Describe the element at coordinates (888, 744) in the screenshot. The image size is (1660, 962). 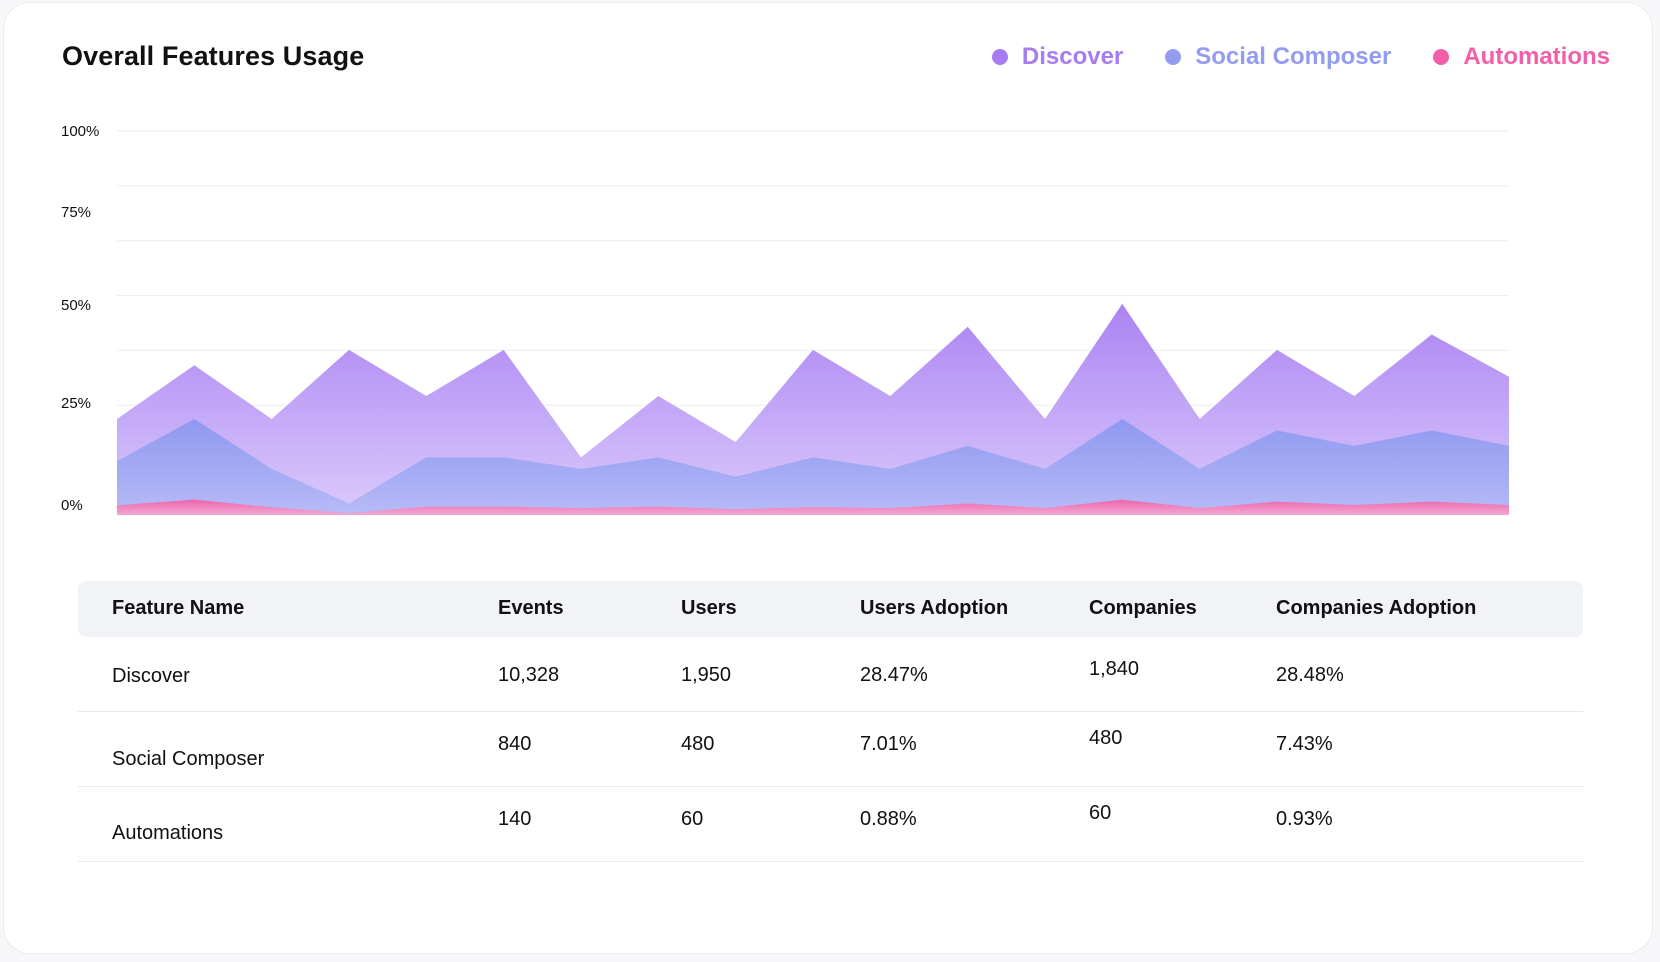
I see `cell-users-adoption: 7.01%` at that location.